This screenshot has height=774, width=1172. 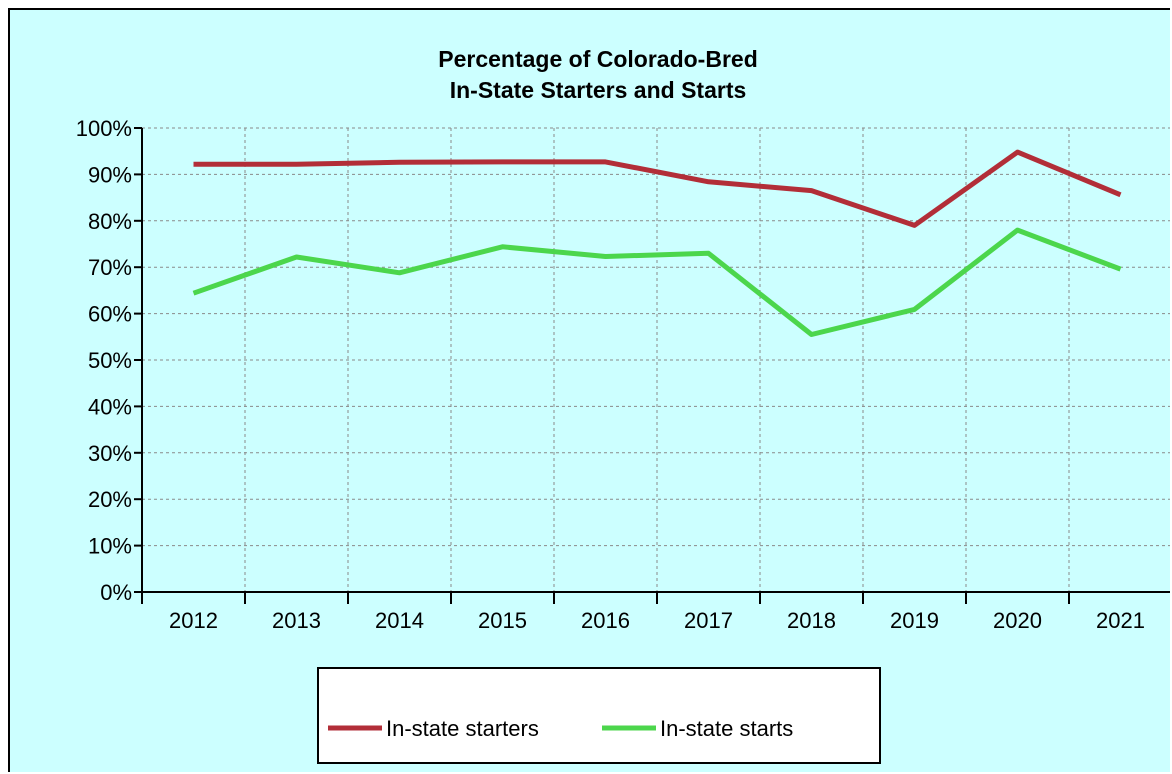 What do you see at coordinates (110, 360) in the screenshot?
I see `y-tick-label: 50%` at bounding box center [110, 360].